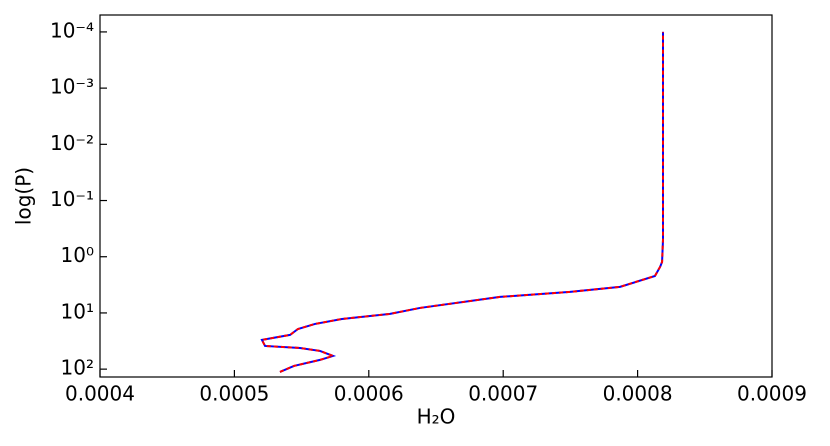 This screenshot has height=446, width=830. Describe the element at coordinates (369, 394) in the screenshot. I see `x-tick-label: 0.0006` at that location.